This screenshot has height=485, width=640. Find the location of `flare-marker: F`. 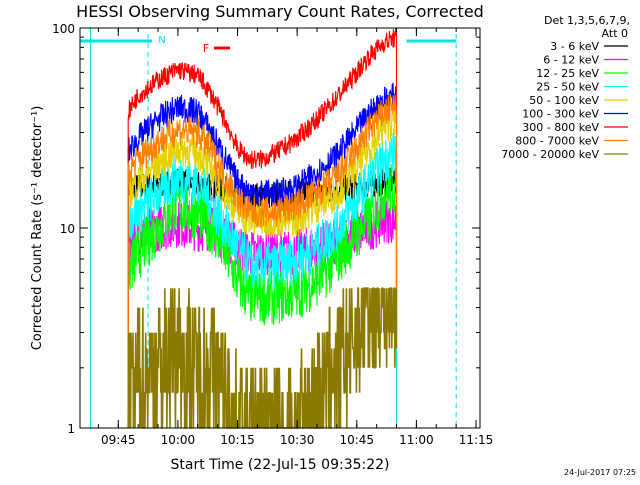

flare-marker: F is located at coordinates (206, 48).